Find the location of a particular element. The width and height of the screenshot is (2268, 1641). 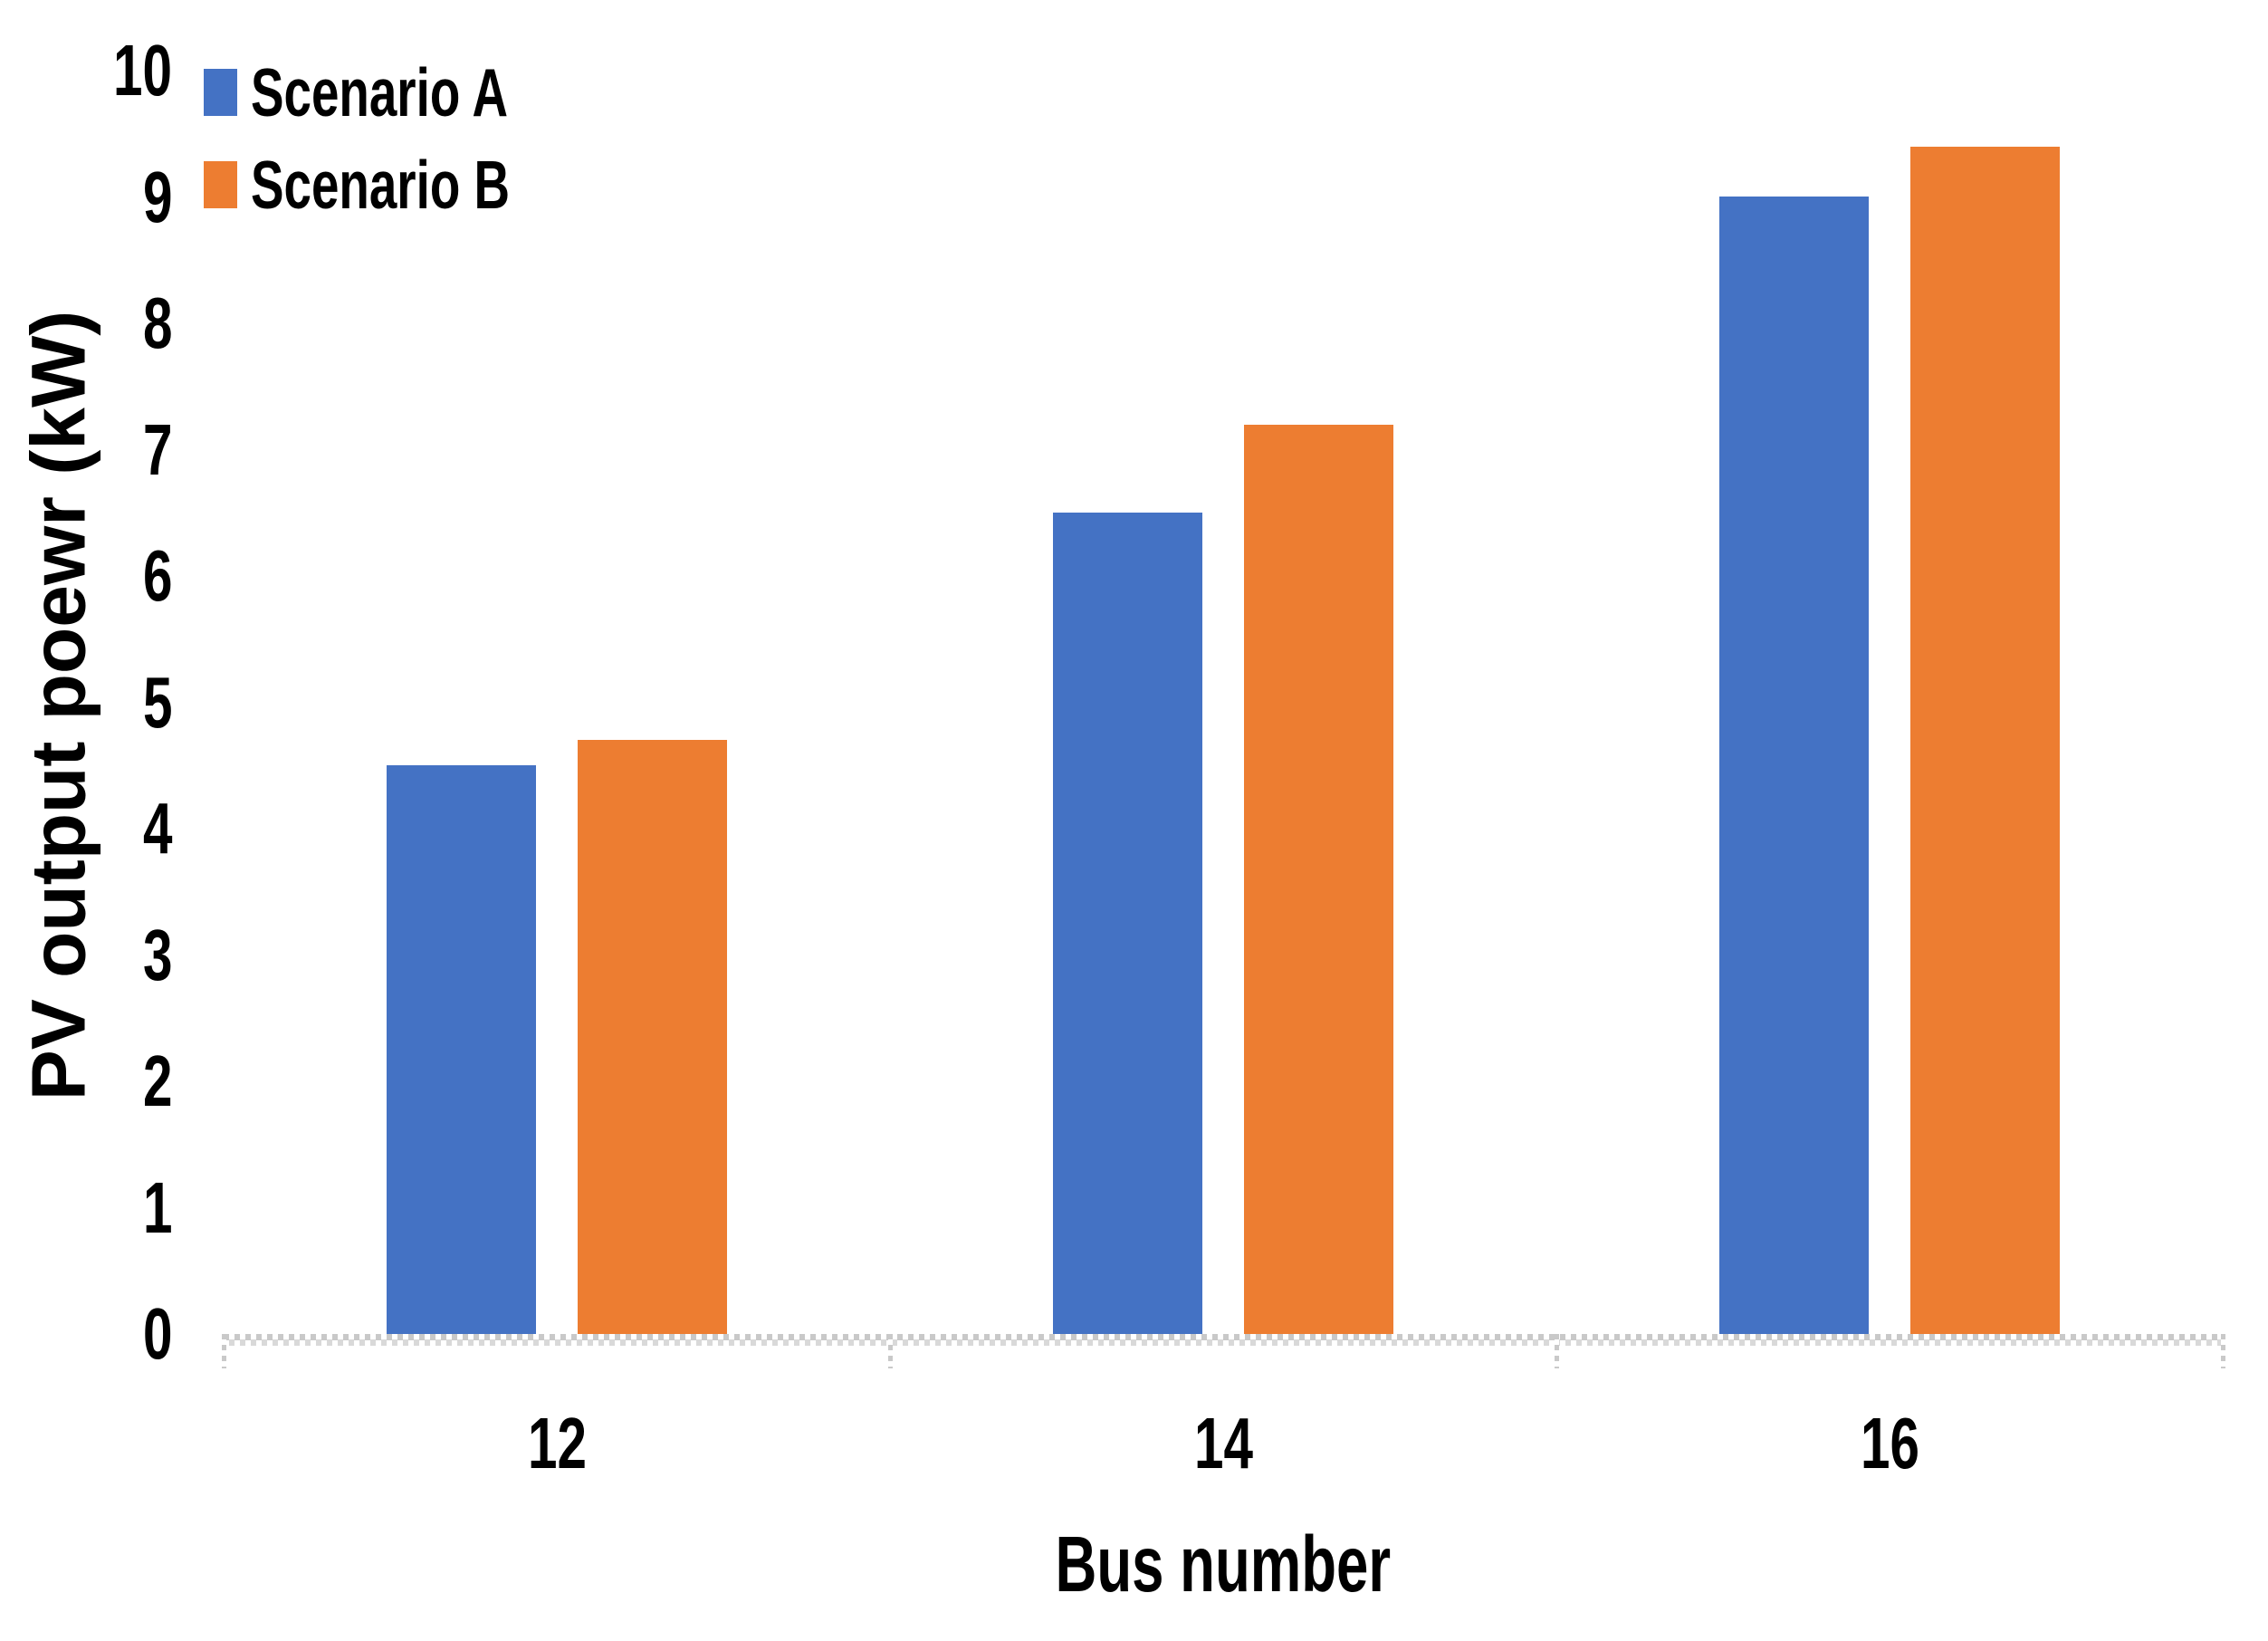

y-tick-label-10: 10 is located at coordinates (142, 70).